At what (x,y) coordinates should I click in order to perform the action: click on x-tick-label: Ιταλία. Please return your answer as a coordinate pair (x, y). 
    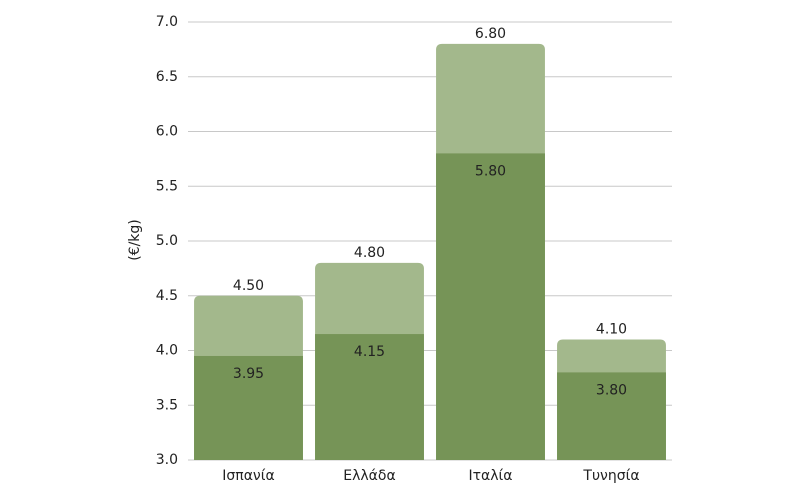
    Looking at the image, I should click on (490, 476).